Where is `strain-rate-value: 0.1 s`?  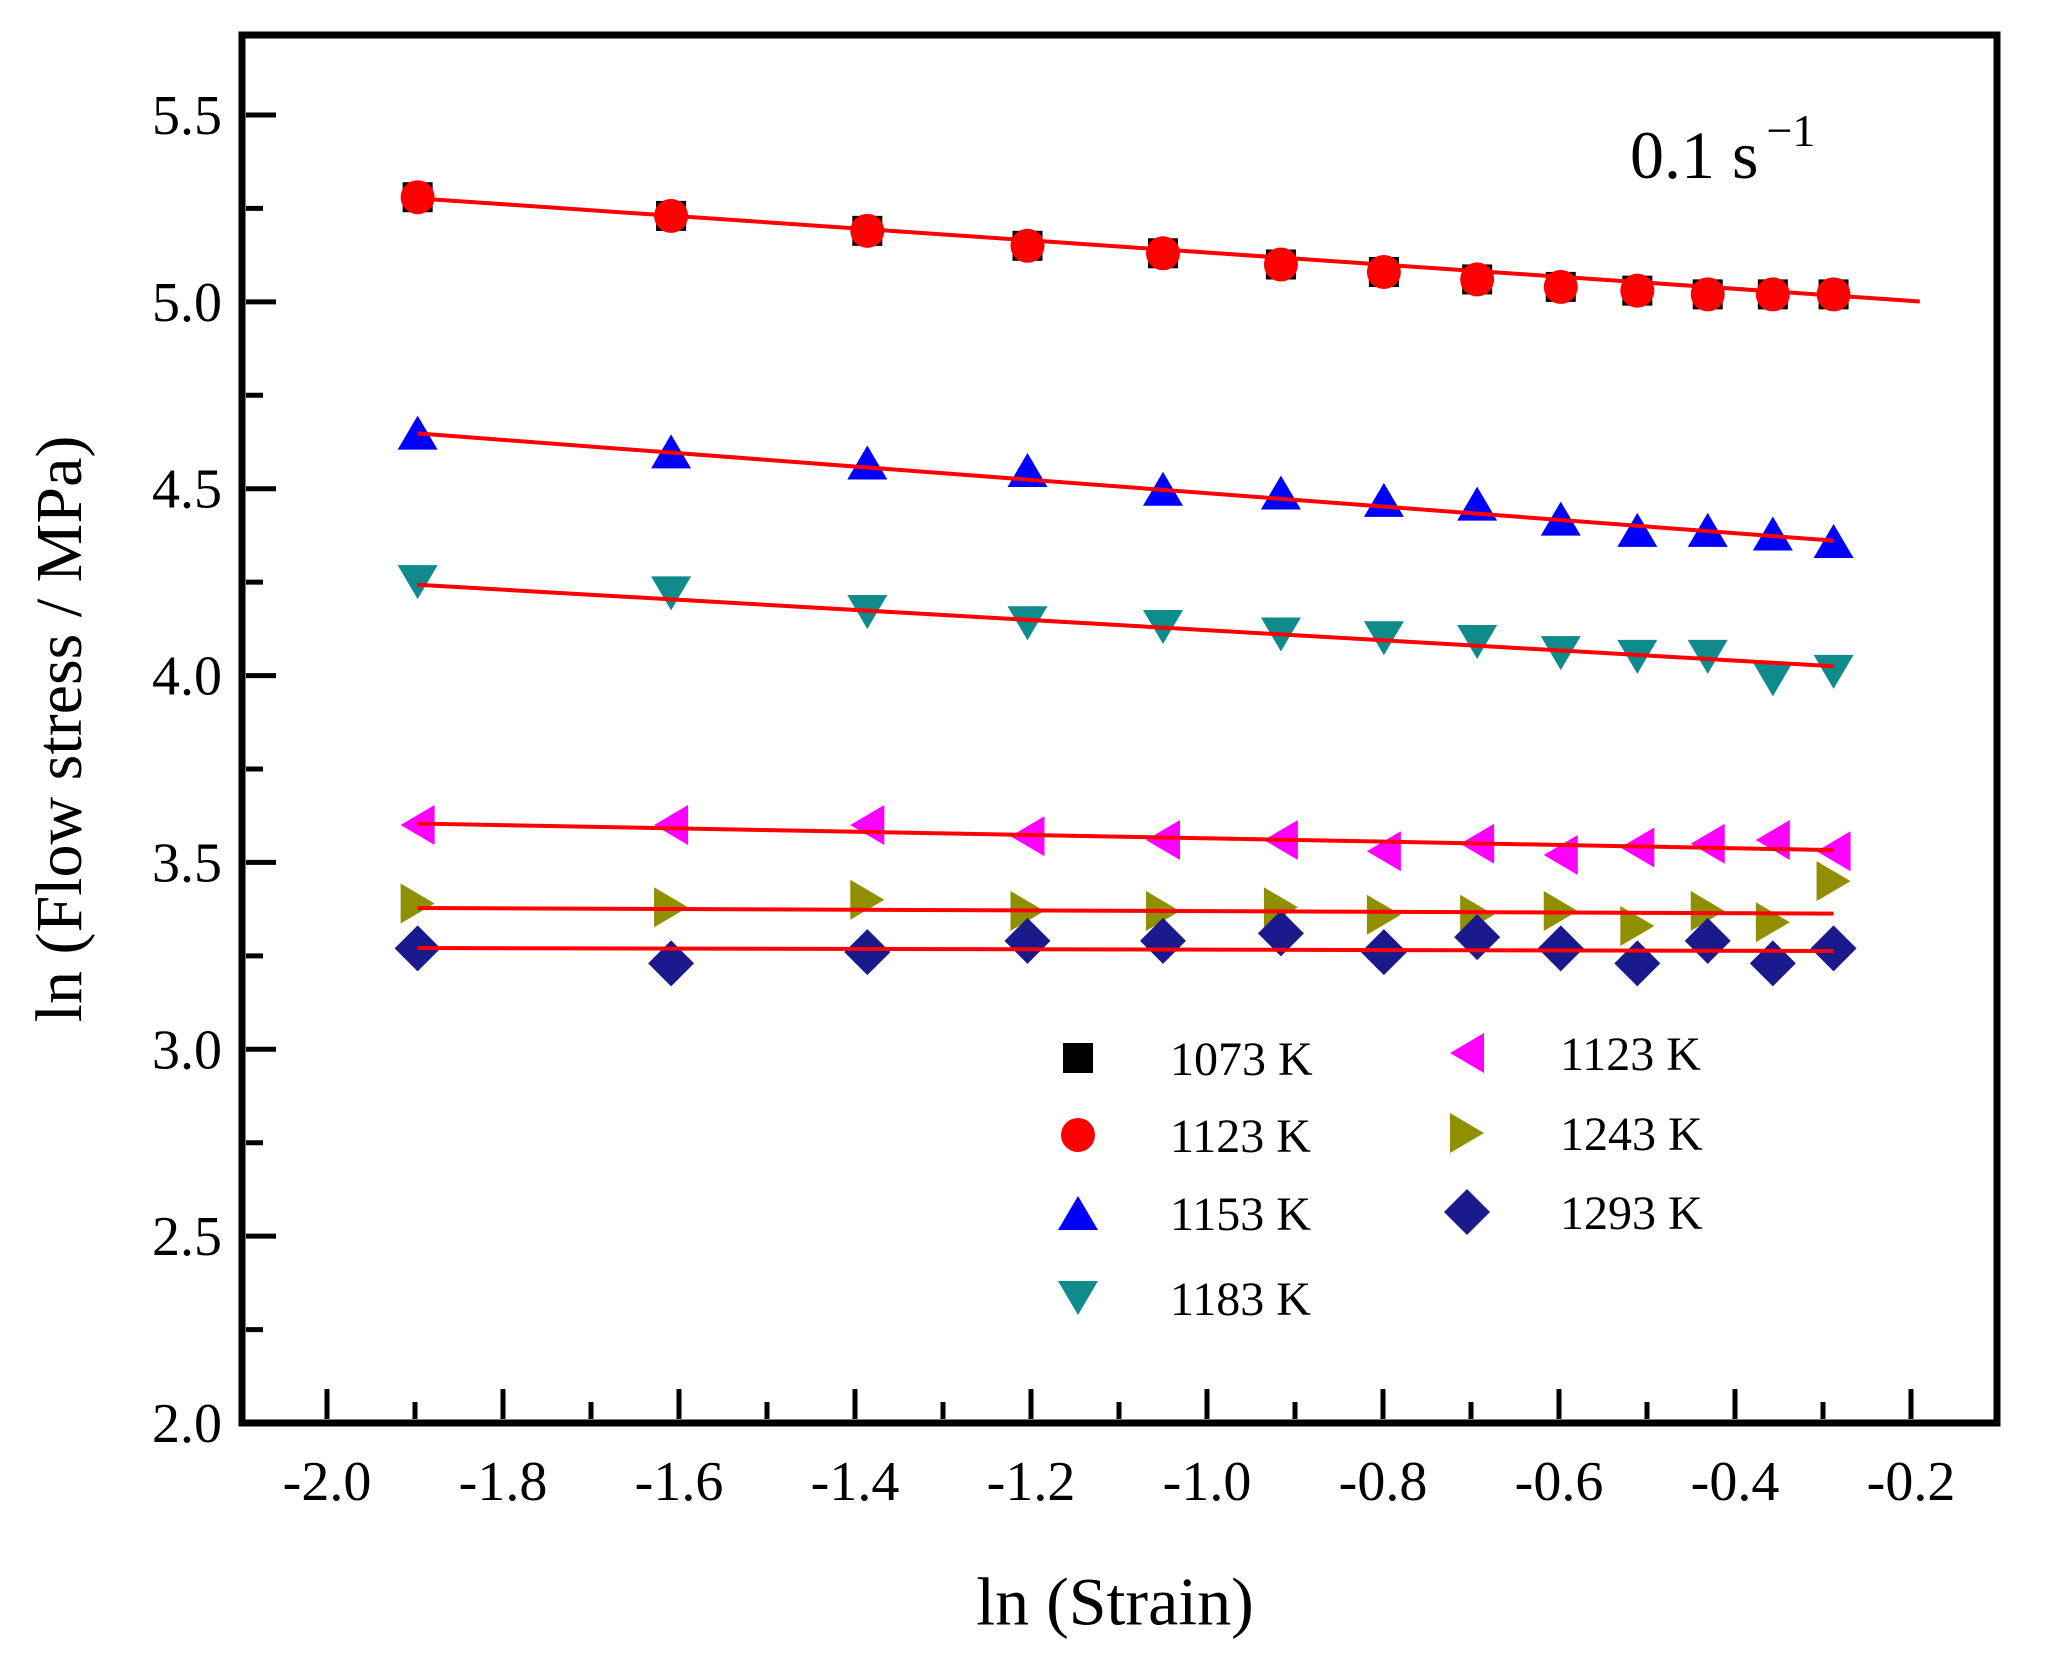
strain-rate-value: 0.1 s is located at coordinates (1694, 155).